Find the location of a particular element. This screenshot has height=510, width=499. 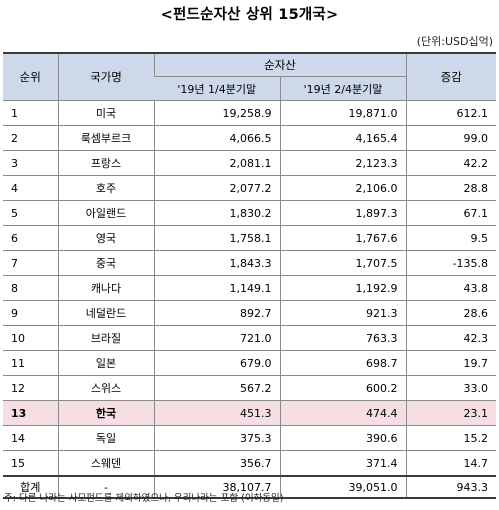

q1-value-cell: 2,081.1 is located at coordinates (216, 163).